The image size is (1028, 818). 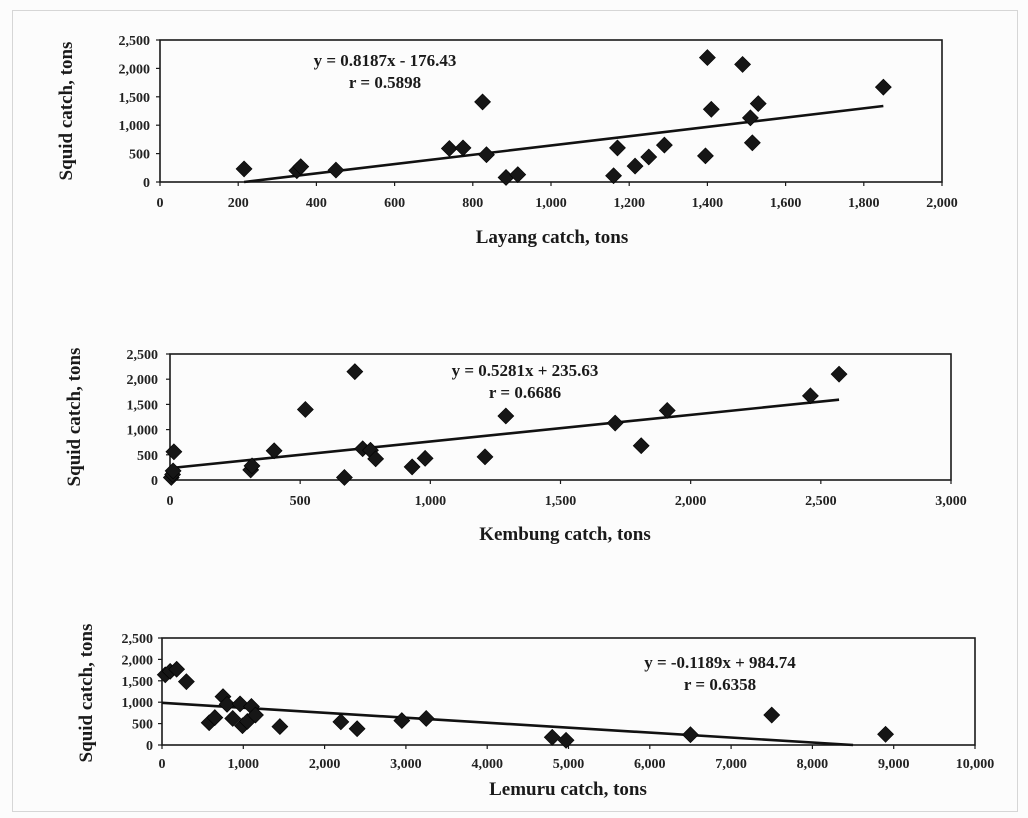 What do you see at coordinates (238, 203) in the screenshot?
I see `x-tick-label: 200` at bounding box center [238, 203].